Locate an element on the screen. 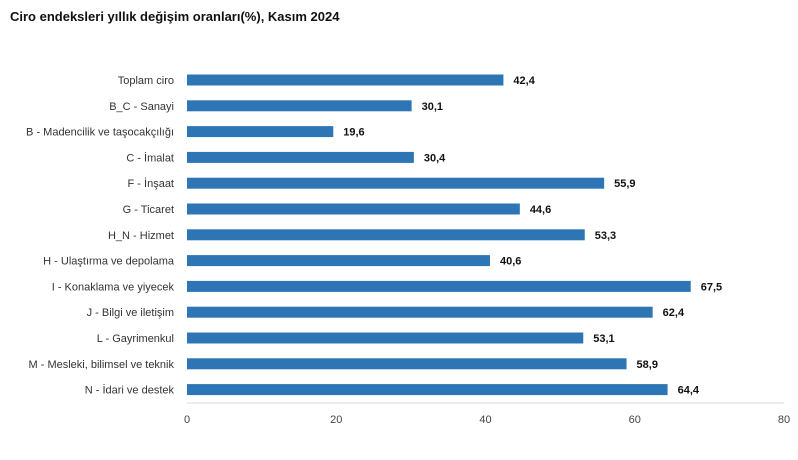  data-label: 40,6 is located at coordinates (510, 262).